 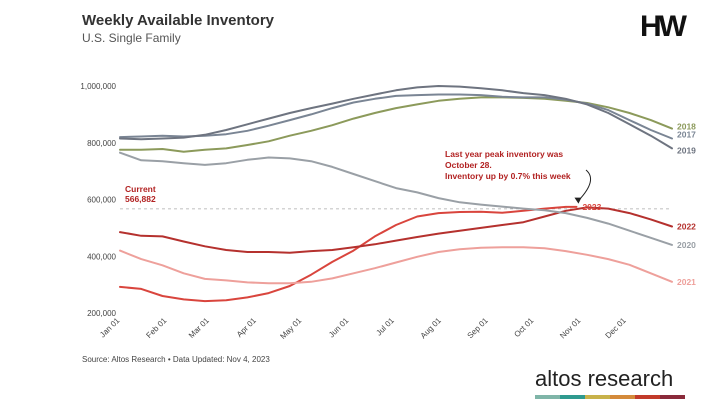 I want to click on series-line-2019, so click(x=396, y=117).